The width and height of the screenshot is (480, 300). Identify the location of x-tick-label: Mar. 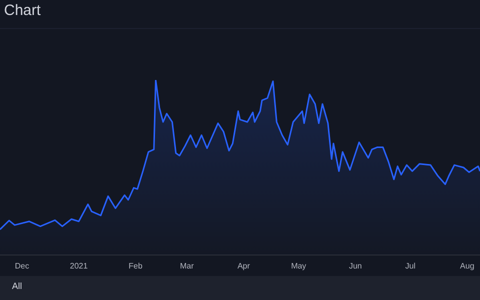
(187, 266).